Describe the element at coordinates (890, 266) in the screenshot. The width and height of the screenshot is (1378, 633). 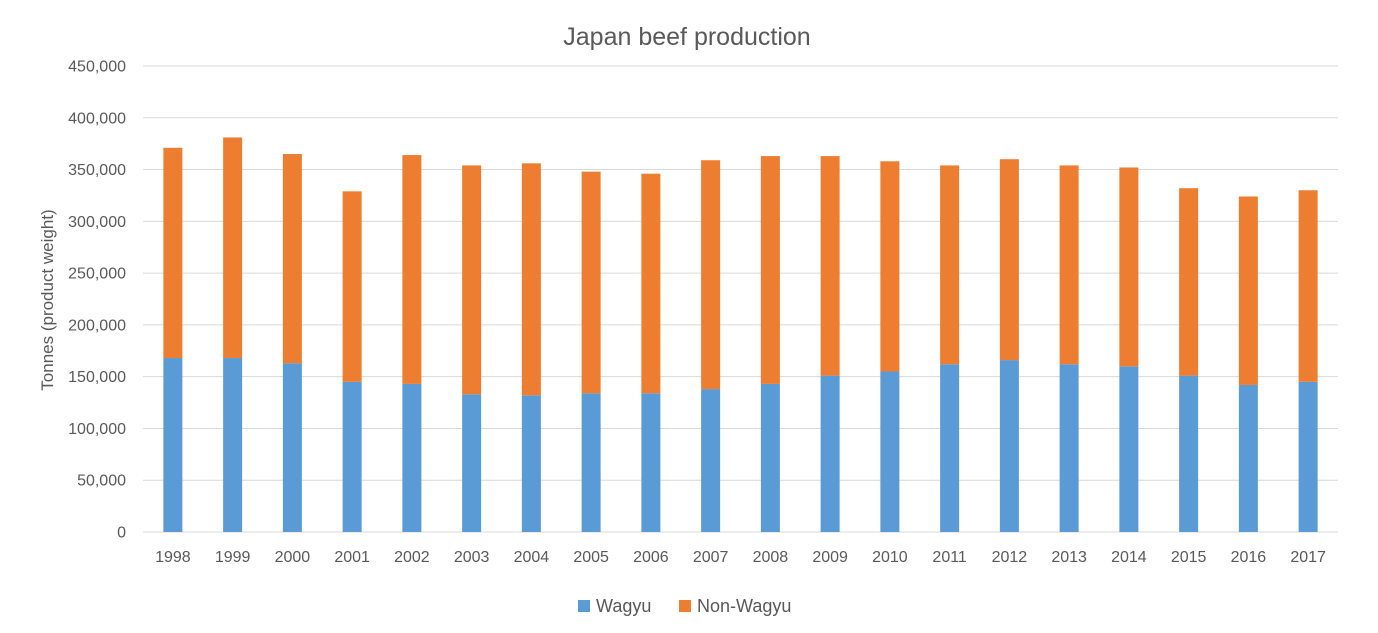
I see `bar-non-wagyu-2010` at that location.